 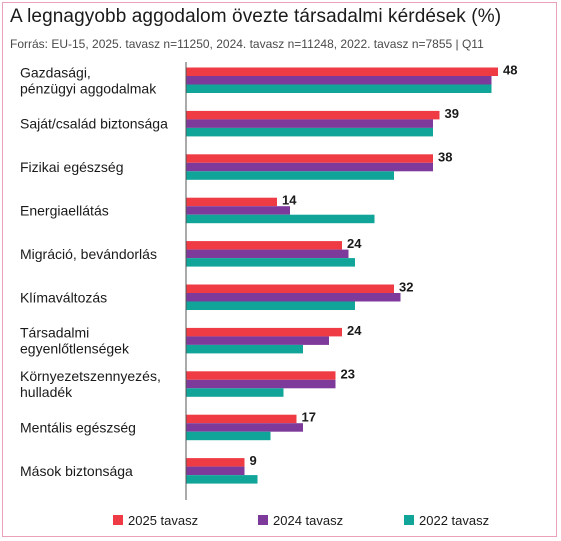 What do you see at coordinates (46, 392) in the screenshot?
I see `category-label: hulladék` at bounding box center [46, 392].